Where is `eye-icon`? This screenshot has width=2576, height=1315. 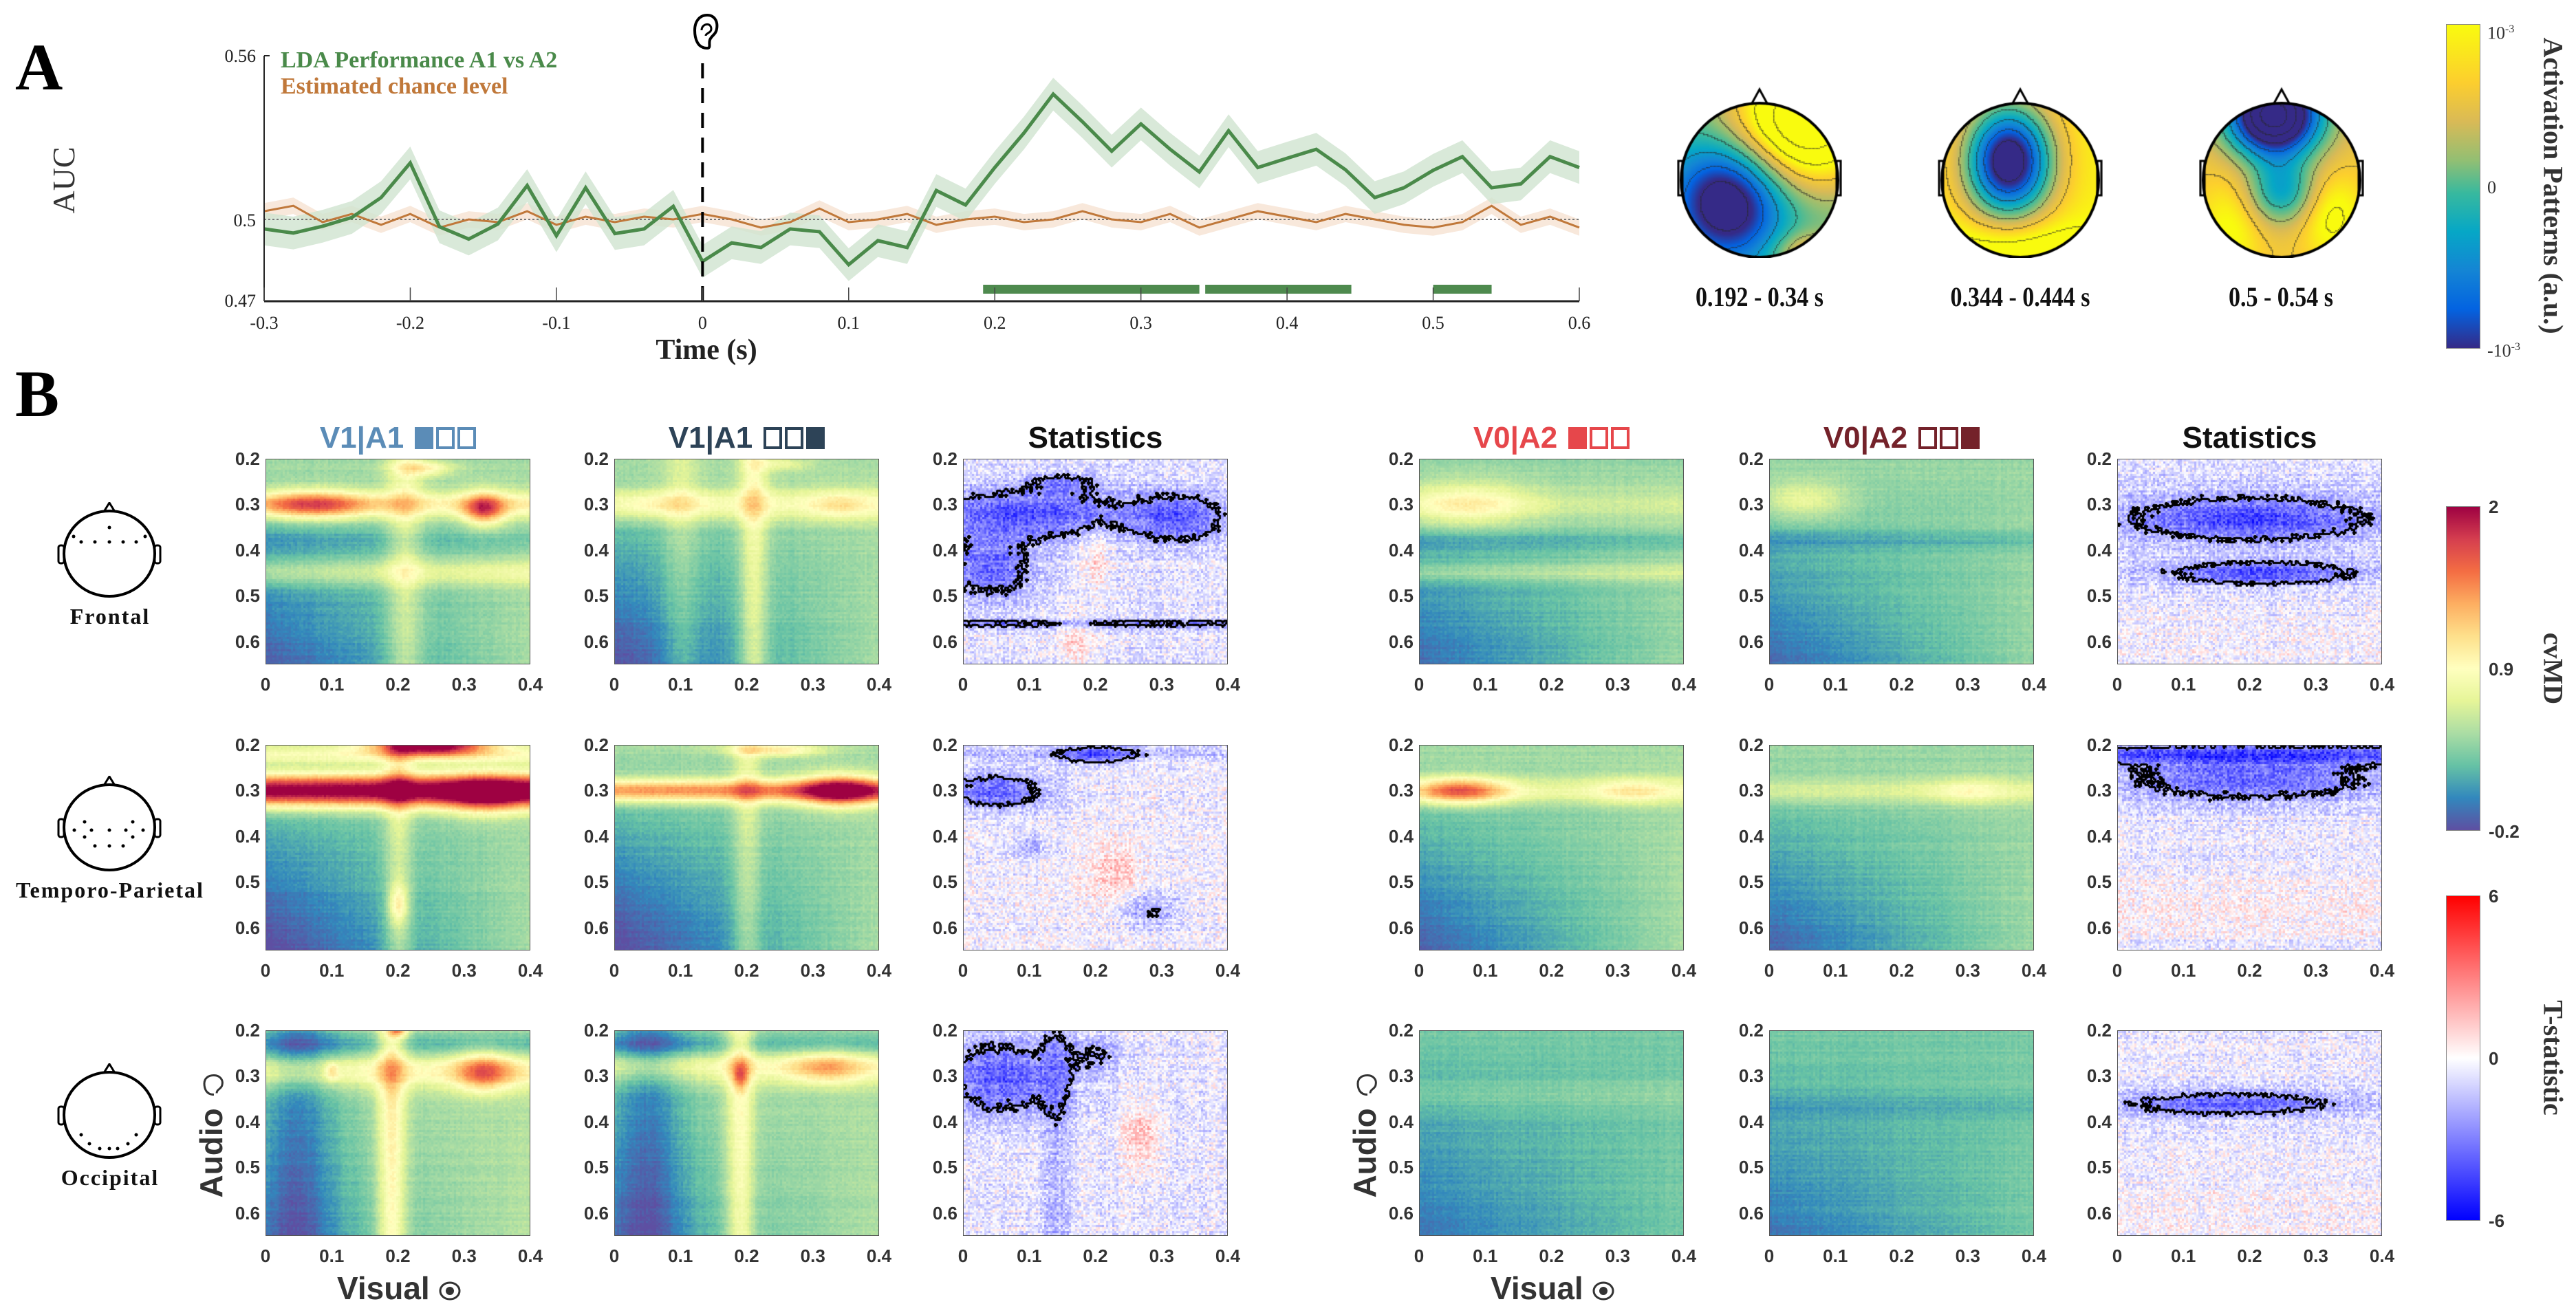 eye-icon is located at coordinates (450, 1291).